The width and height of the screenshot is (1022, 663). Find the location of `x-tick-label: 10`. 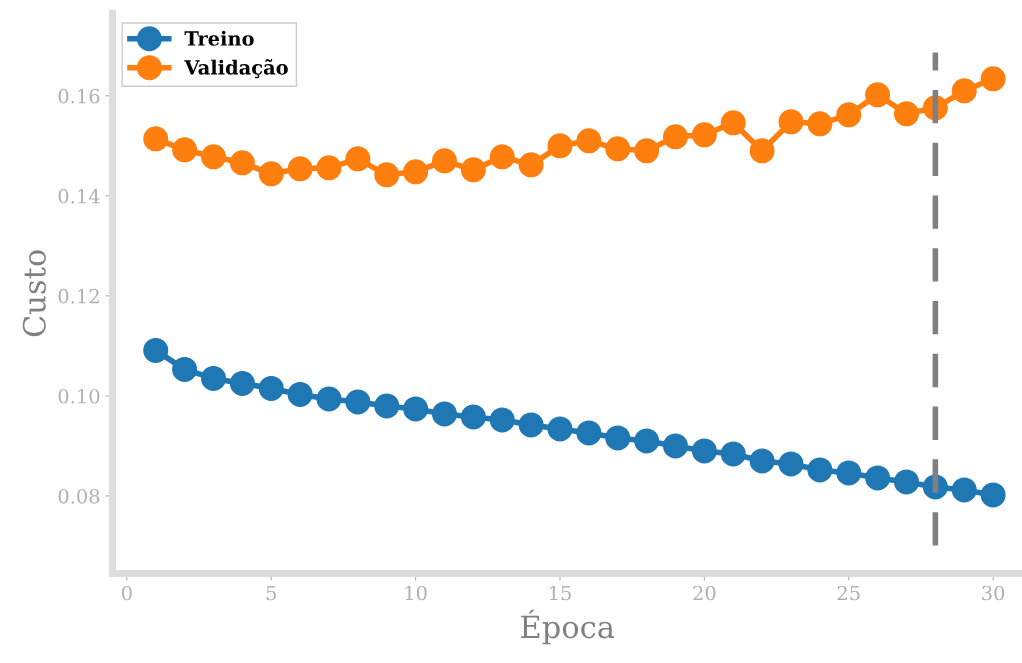

x-tick-label: 10 is located at coordinates (416, 593).